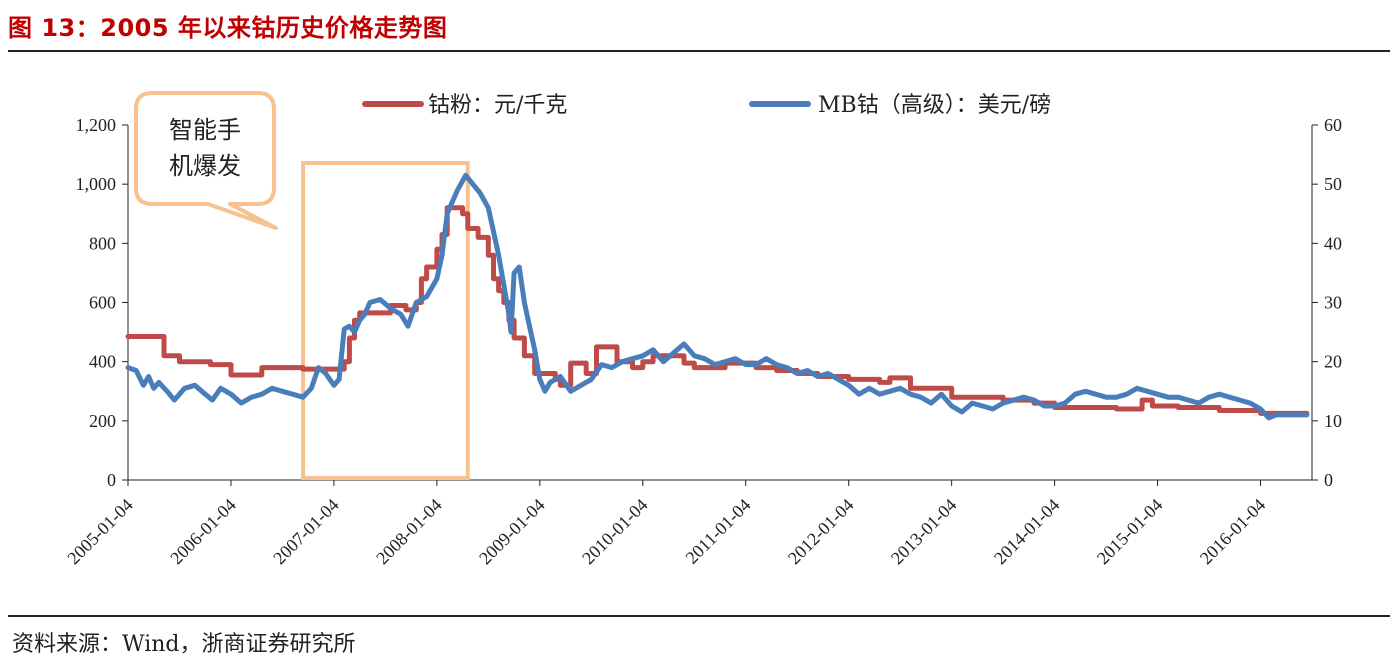 This screenshot has width=1398, height=668. What do you see at coordinates (1333, 421) in the screenshot?
I see `right-tick-label: 10` at bounding box center [1333, 421].